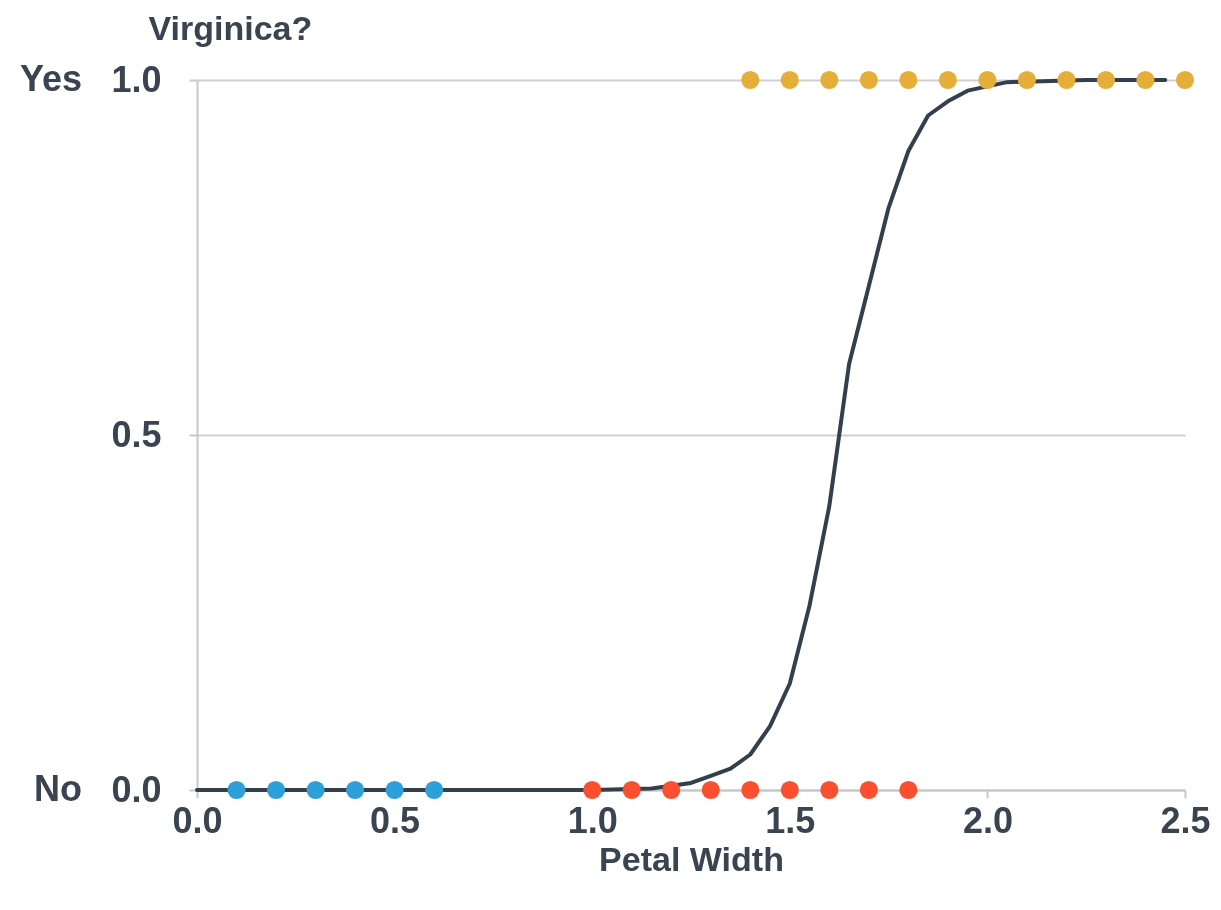 This screenshot has height=910, width=1221. Describe the element at coordinates (50, 78) in the screenshot. I see `text: Yes` at that location.